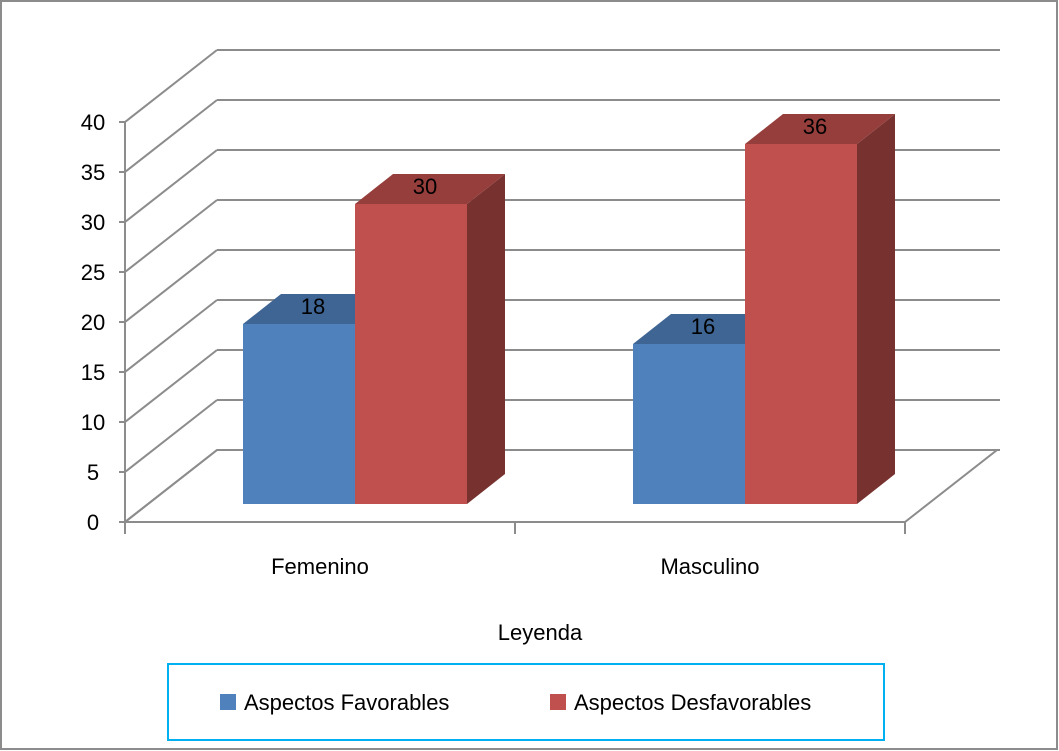 The width and height of the screenshot is (1059, 751). What do you see at coordinates (93, 272) in the screenshot?
I see `y-tick-label: 25` at bounding box center [93, 272].